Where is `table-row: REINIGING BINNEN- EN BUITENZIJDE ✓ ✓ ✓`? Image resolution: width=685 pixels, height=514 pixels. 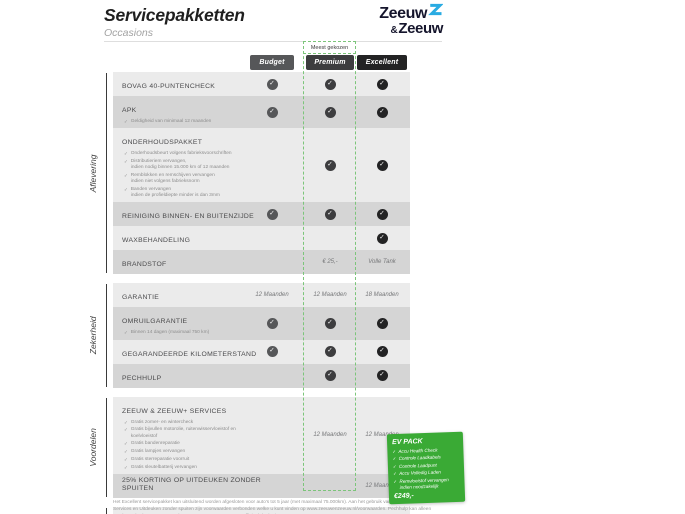
table-row: REINIGING BINNEN- EN BUITENZIJDE ✓ ✓ ✓ is located at coordinates (261, 214).